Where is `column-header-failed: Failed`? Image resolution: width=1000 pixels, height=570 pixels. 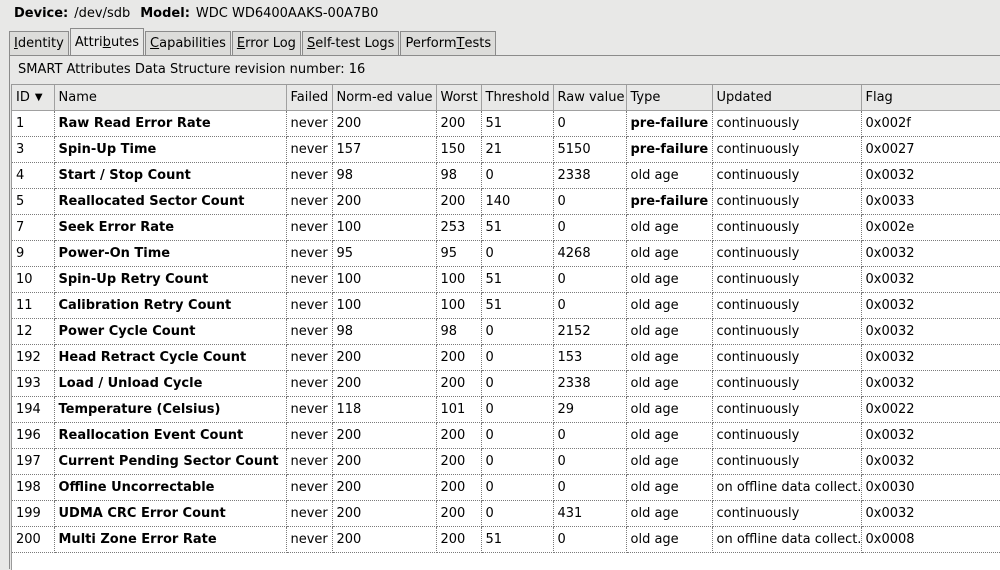 column-header-failed: Failed is located at coordinates (309, 98).